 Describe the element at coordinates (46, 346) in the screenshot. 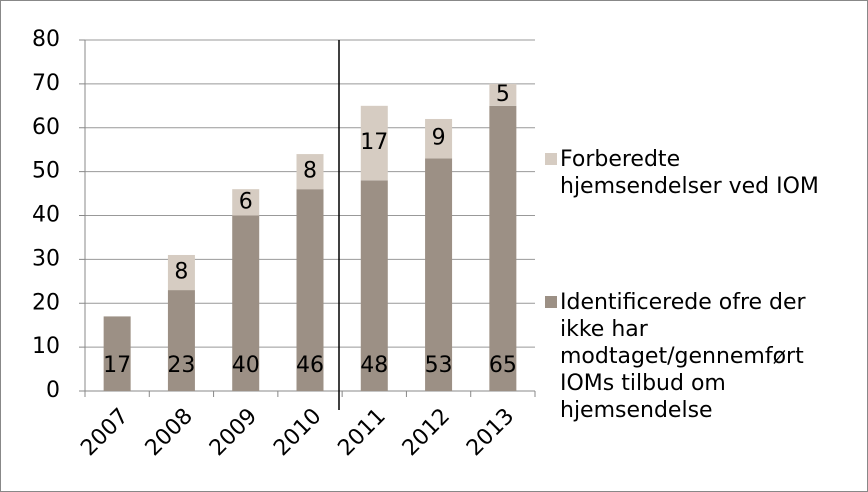

I see `y-tick-label: 10` at that location.